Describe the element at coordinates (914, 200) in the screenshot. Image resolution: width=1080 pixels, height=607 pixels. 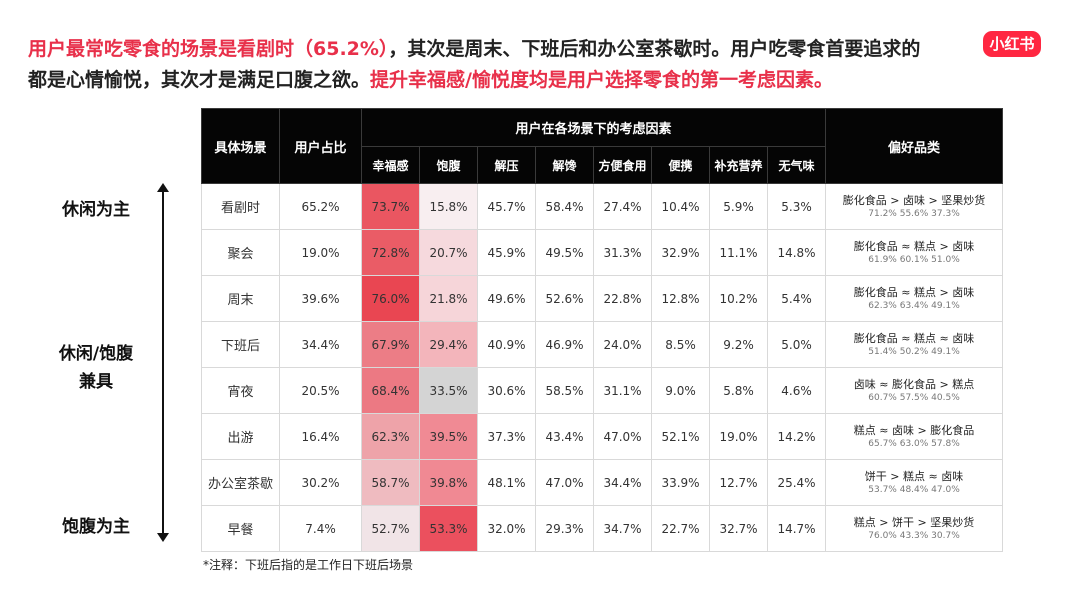
I see `preferred-category-ranking: 膨化食品 > 卤味 > 坚果炒货` at that location.